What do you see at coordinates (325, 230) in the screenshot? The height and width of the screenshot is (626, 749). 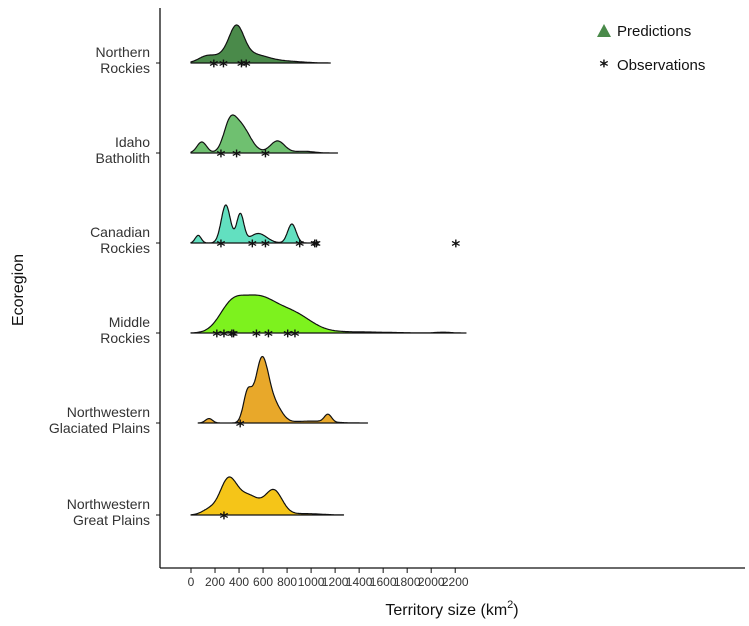 I see `ridge-canadian-rockies: * * * * ** *` at bounding box center [325, 230].